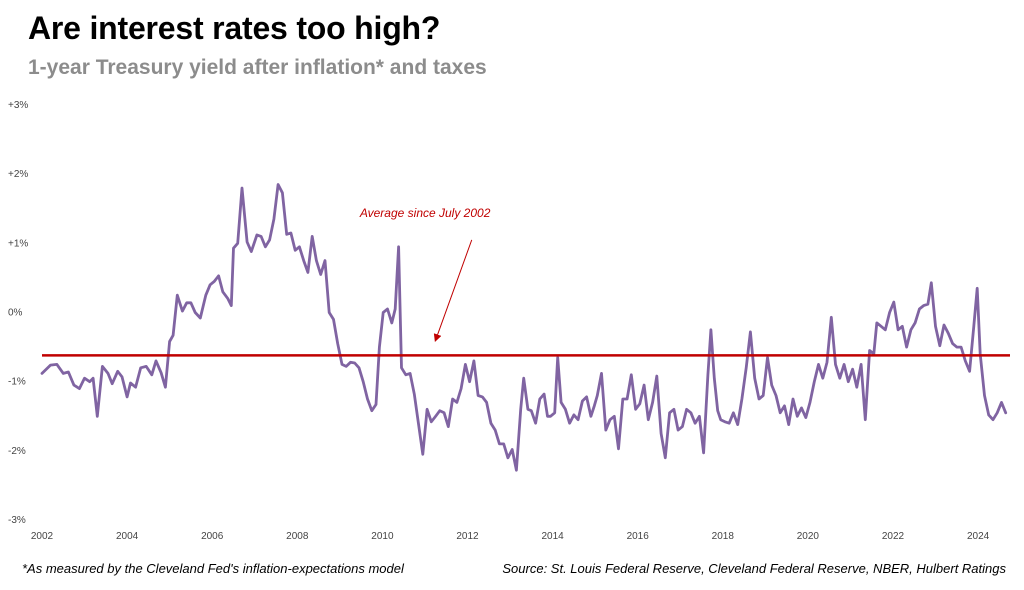  Describe the element at coordinates (17, 382) in the screenshot. I see `y-tick-label: -1%` at that location.